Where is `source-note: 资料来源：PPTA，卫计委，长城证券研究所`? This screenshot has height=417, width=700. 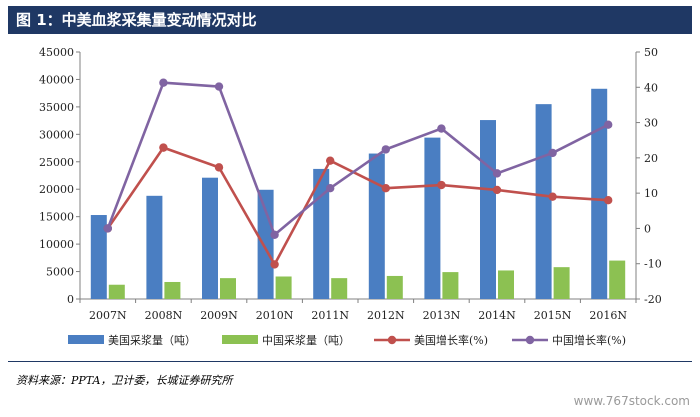 source-note: 资料来源：PPTA，卫计委，长城证券研究所 is located at coordinates (124, 380).